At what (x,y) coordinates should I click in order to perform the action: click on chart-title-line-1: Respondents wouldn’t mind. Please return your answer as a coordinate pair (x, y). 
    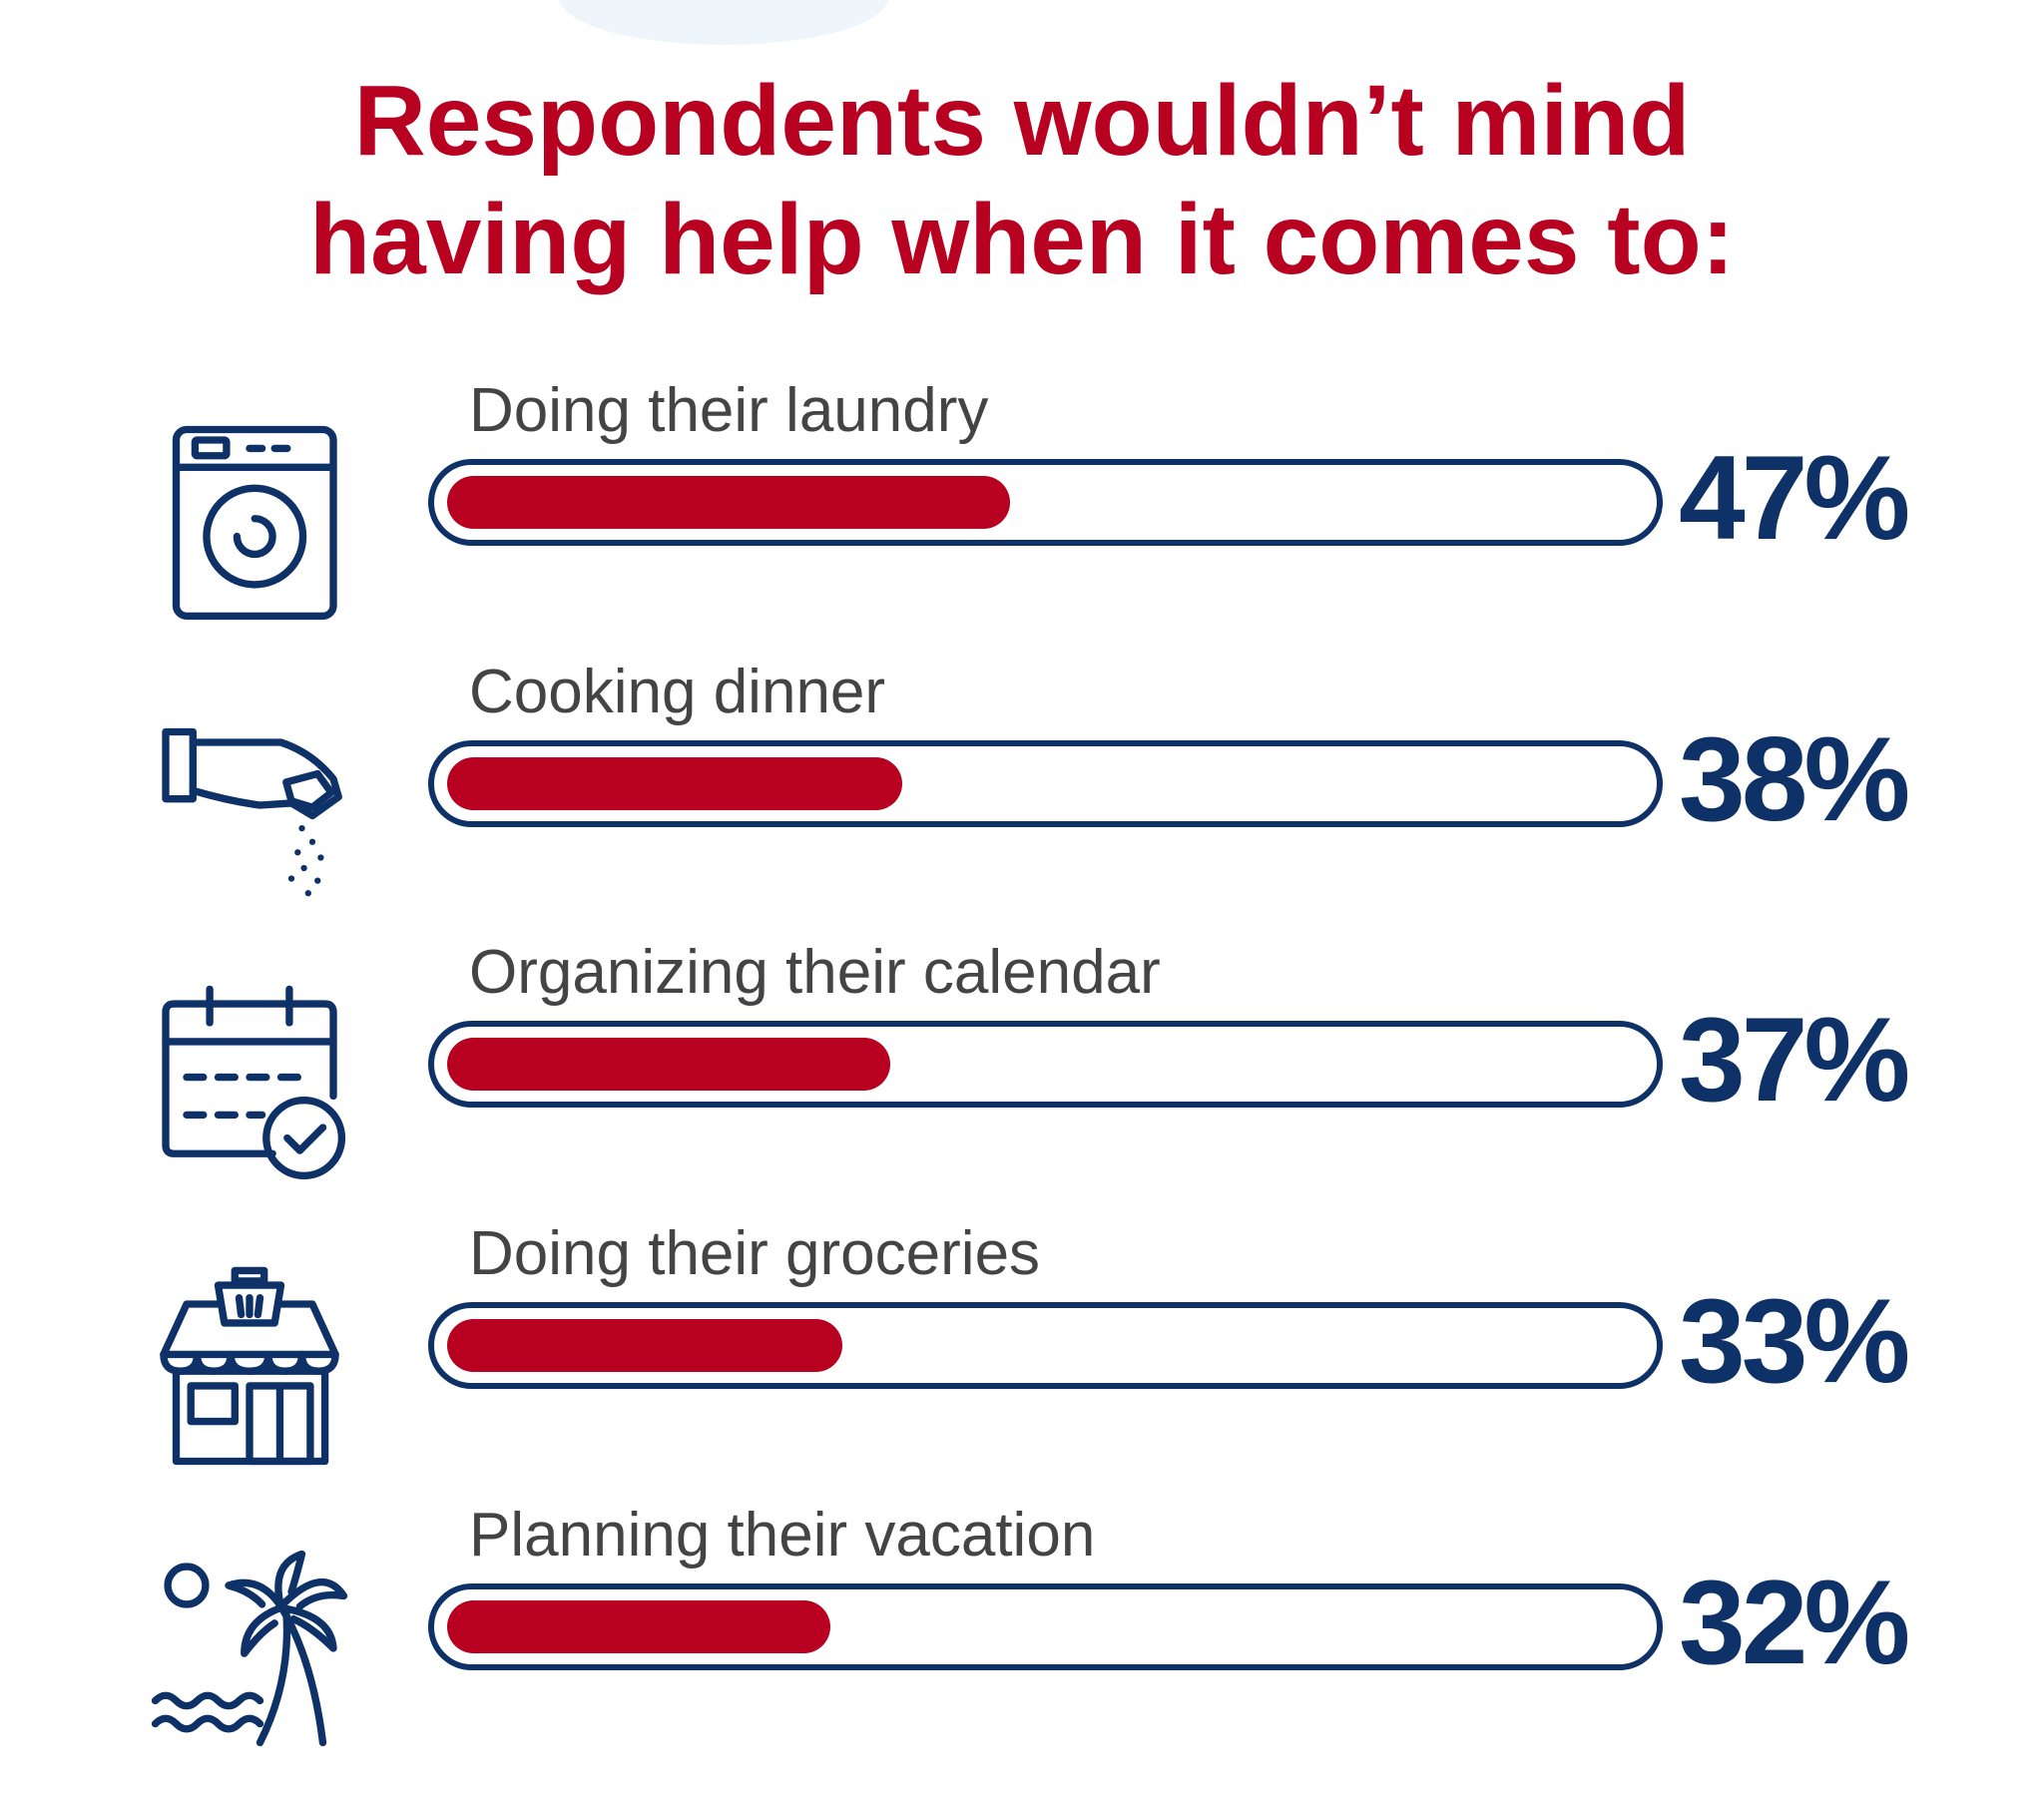
    Looking at the image, I should click on (1022, 121).